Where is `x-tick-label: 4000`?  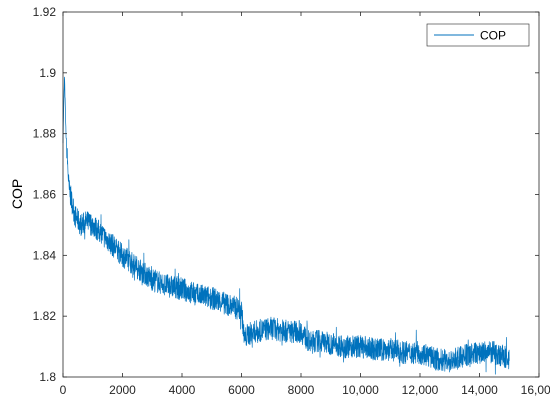 x-tick-label: 4000 is located at coordinates (182, 390).